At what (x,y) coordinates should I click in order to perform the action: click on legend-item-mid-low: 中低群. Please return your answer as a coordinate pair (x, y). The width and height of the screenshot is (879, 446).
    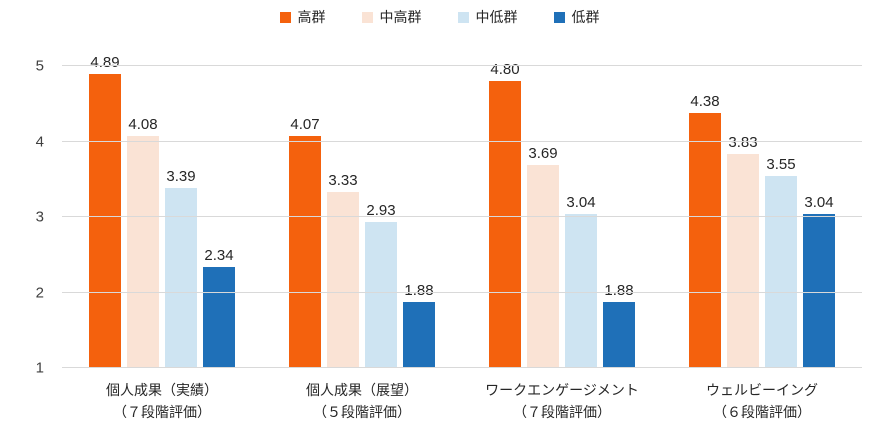
    Looking at the image, I should click on (487, 17).